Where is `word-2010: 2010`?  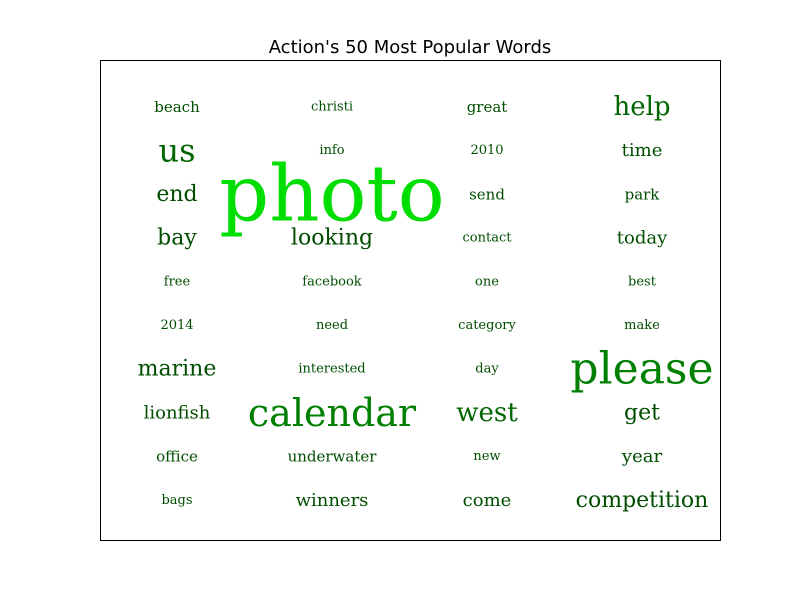 word-2010: 2010 is located at coordinates (486, 150).